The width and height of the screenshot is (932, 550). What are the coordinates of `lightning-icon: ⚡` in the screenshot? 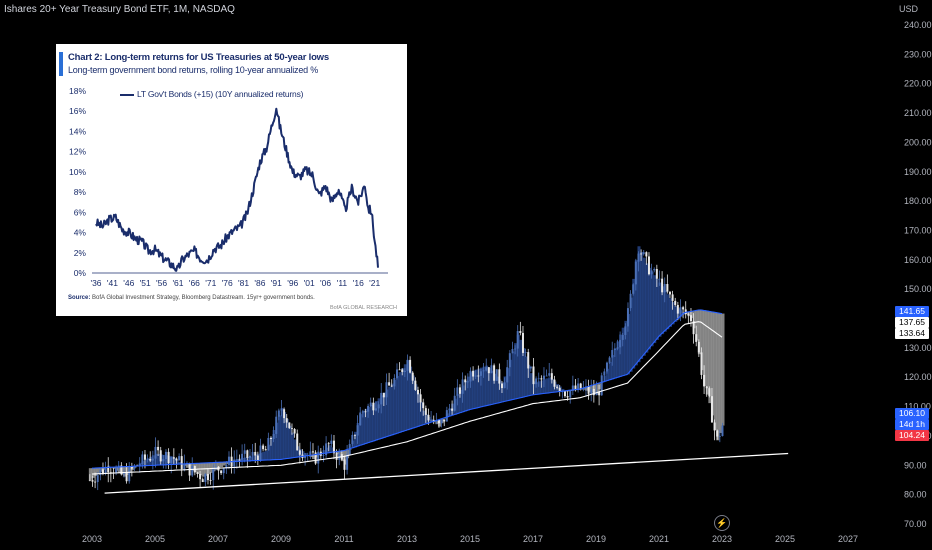 It's located at (722, 523).